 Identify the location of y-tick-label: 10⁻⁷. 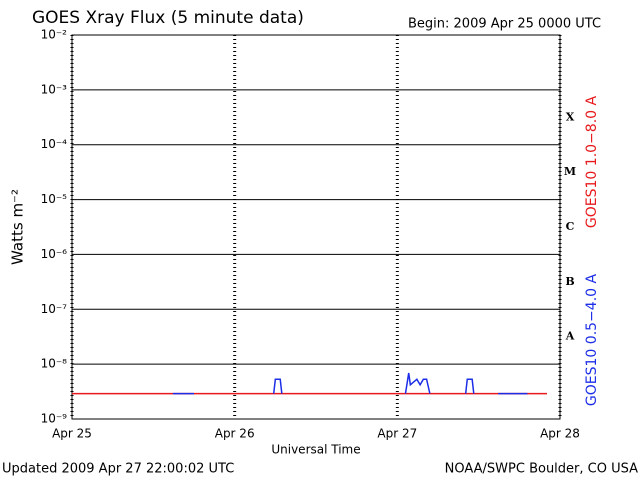
(54, 309).